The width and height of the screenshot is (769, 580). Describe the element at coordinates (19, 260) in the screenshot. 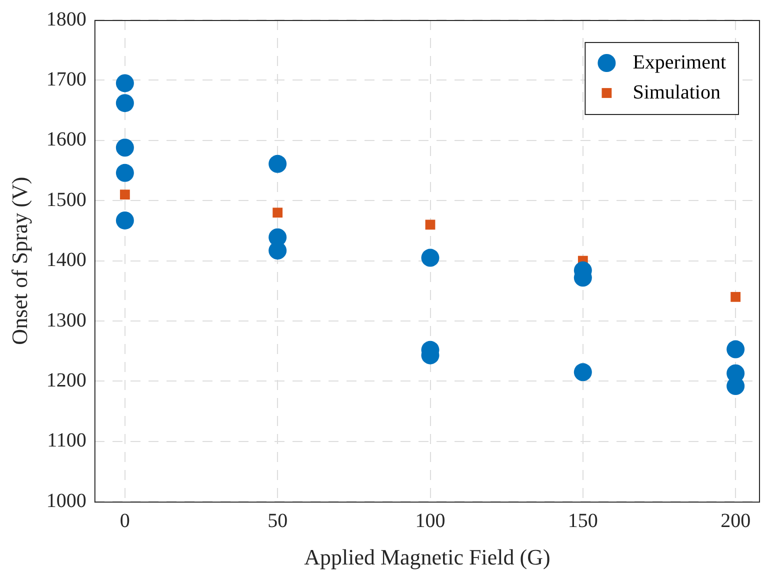

I see `y-axis-title: Onset of Spray (V)` at that location.